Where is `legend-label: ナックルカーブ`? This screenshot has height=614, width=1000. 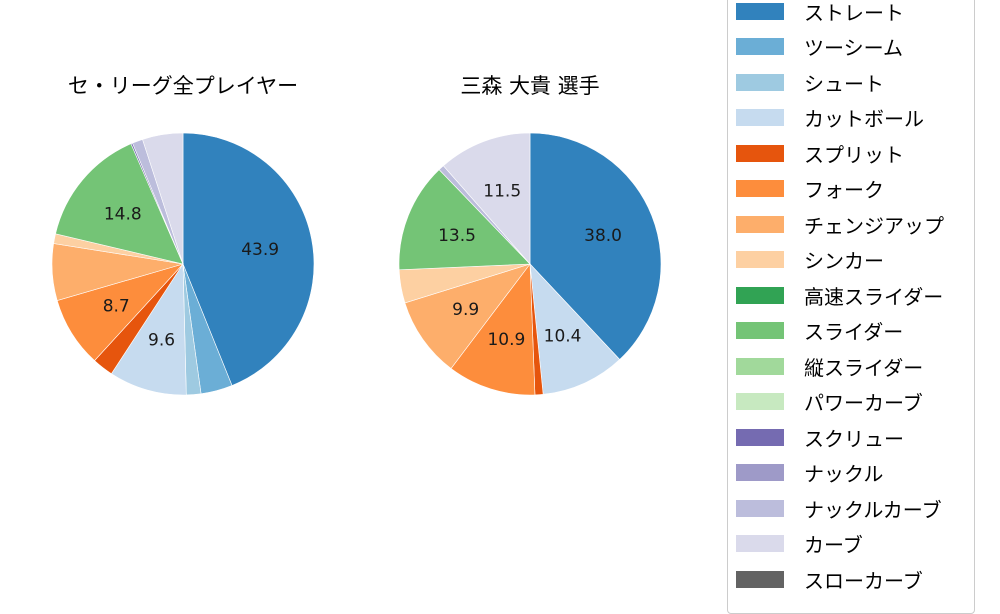
legend-label: ナックルカーブ is located at coordinates (873, 509).